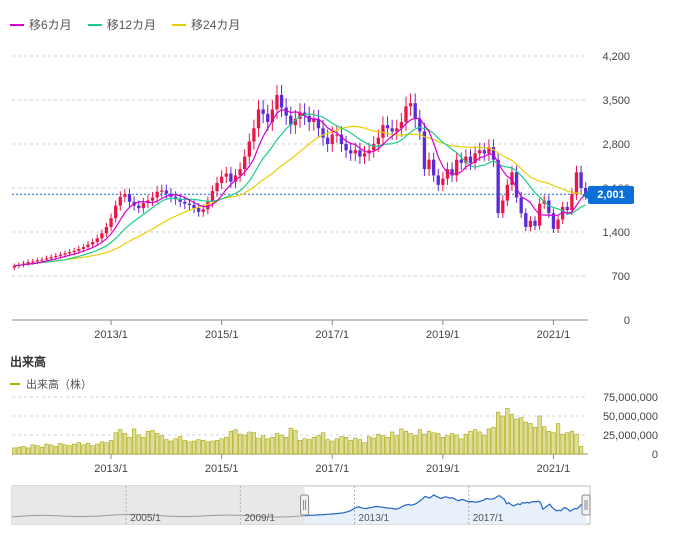 This screenshot has width=676, height=534. What do you see at coordinates (488, 518) in the screenshot?
I see `navigator-tick-label: 2017/1` at bounding box center [488, 518].